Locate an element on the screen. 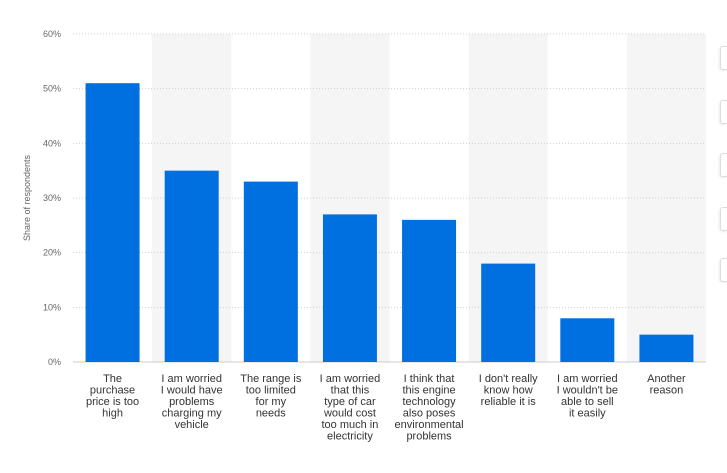 This screenshot has width=727, height=473. y-axis-ticks: 0% 10% 20% 30% 40% 50% 60% is located at coordinates (52, 198).